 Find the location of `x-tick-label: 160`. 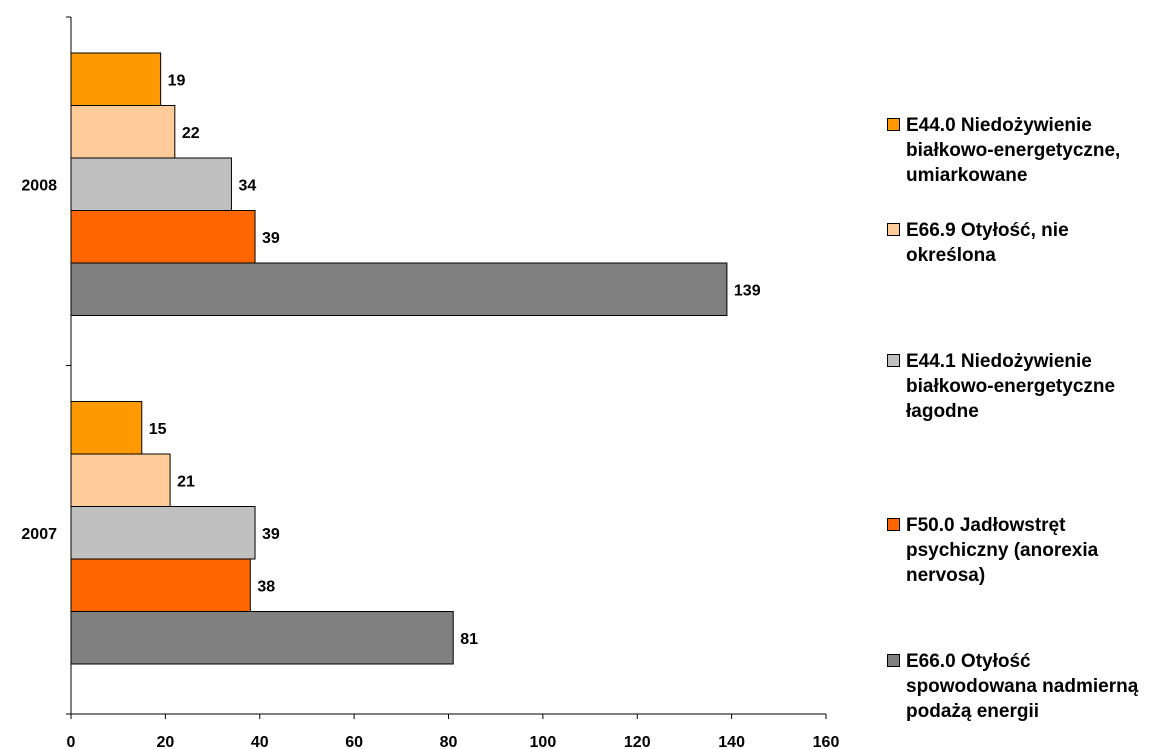

x-tick-label: 160 is located at coordinates (826, 741).